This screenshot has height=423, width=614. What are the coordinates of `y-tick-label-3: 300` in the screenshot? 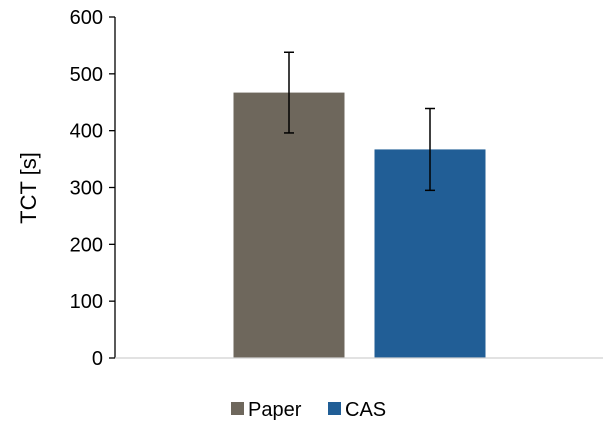 It's located at (86, 189).